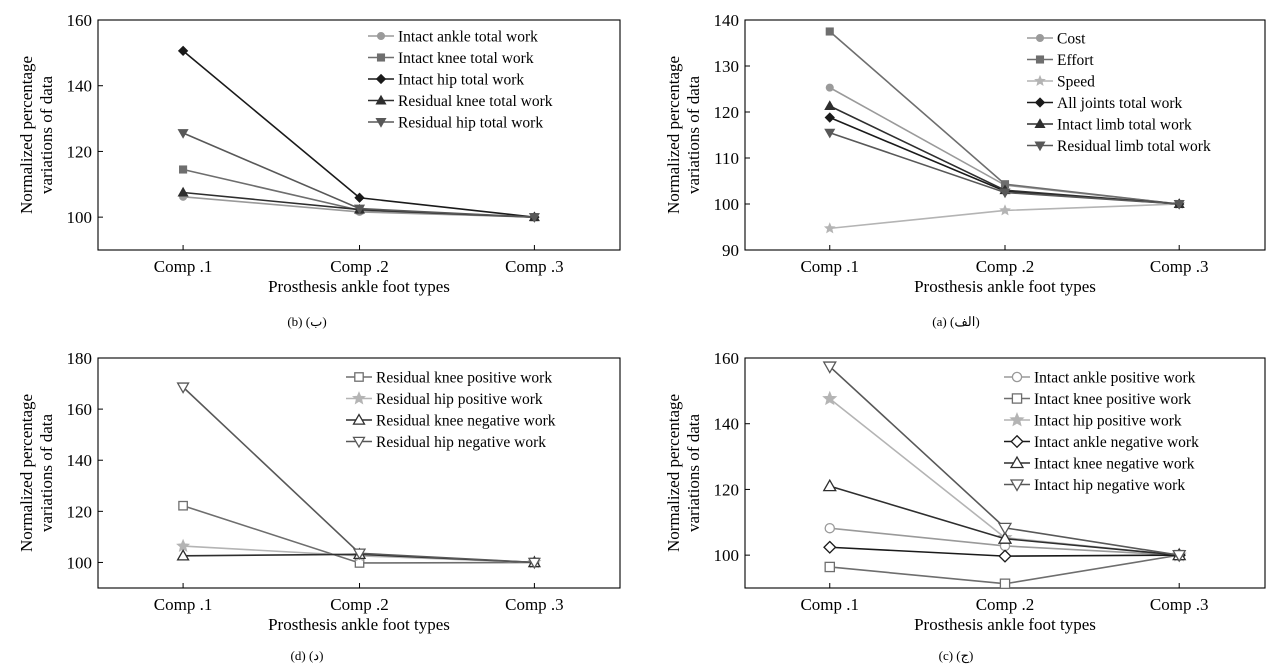  What do you see at coordinates (955, 321) in the screenshot?
I see `panel-caption: (a) (الف)` at bounding box center [955, 321].